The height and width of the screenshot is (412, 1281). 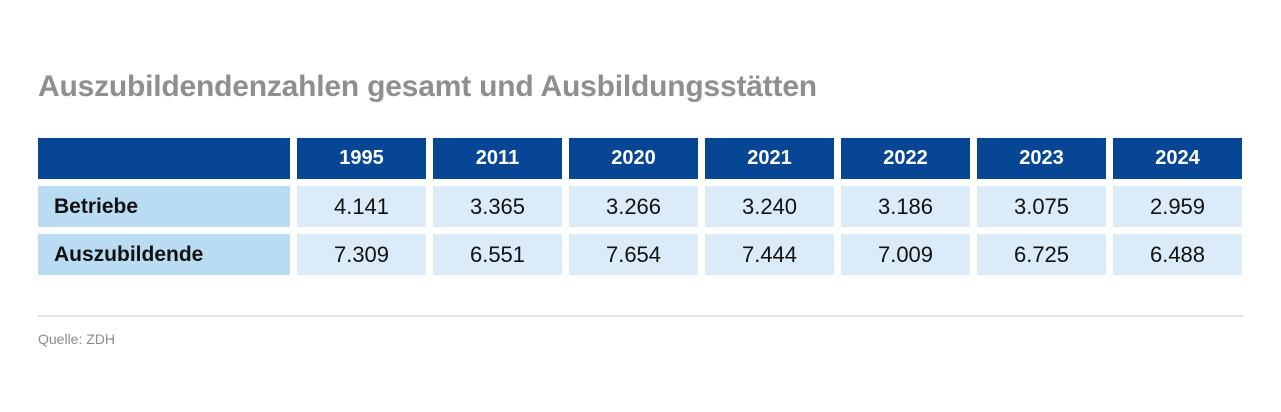 I want to click on source-note: Quelle: ZDH, so click(x=77, y=339).